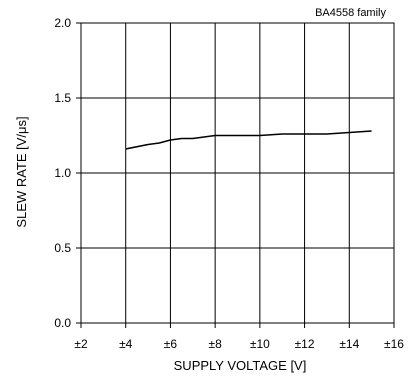  Describe the element at coordinates (81, 344) in the screenshot. I see `x-tick-label: ±2` at that location.